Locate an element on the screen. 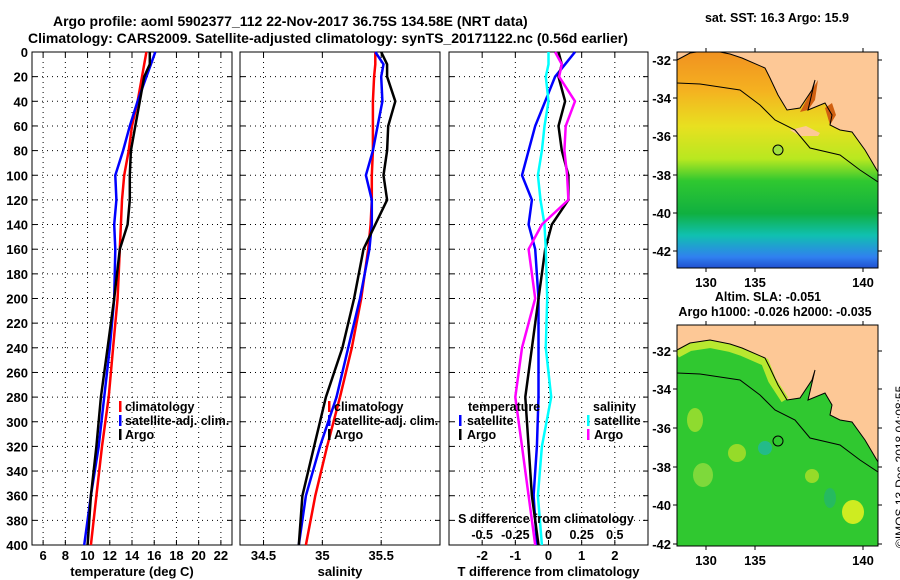 This screenshot has height=580, width=900. s-tick-label: 0 is located at coordinates (548, 535).